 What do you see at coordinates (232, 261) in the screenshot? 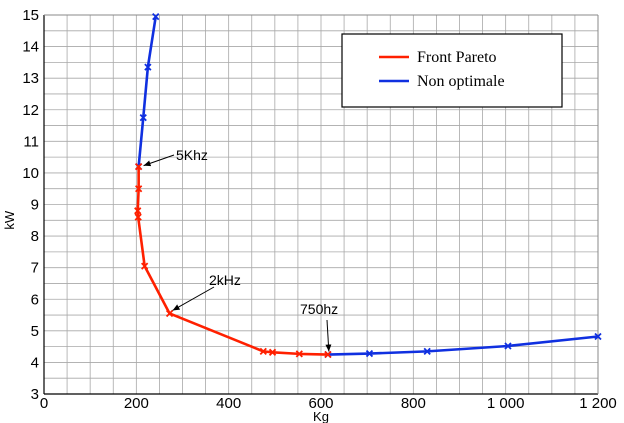
I see `series-line-front-pareto` at bounding box center [232, 261].